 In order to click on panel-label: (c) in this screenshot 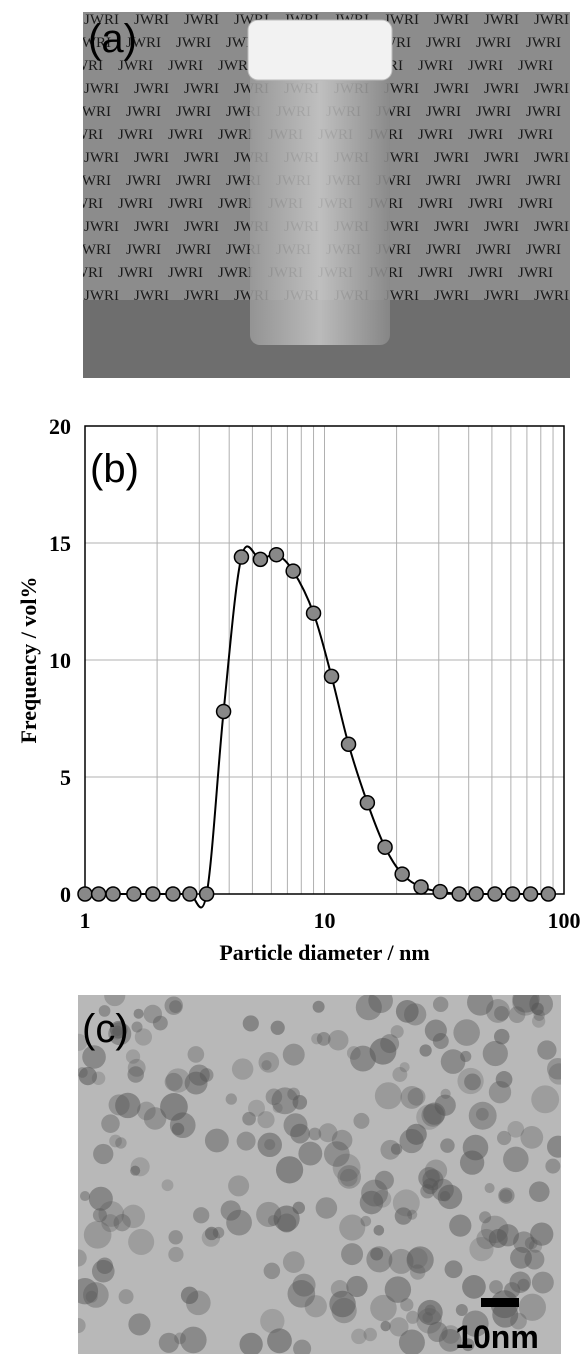, I will do `click(105, 1029)`.